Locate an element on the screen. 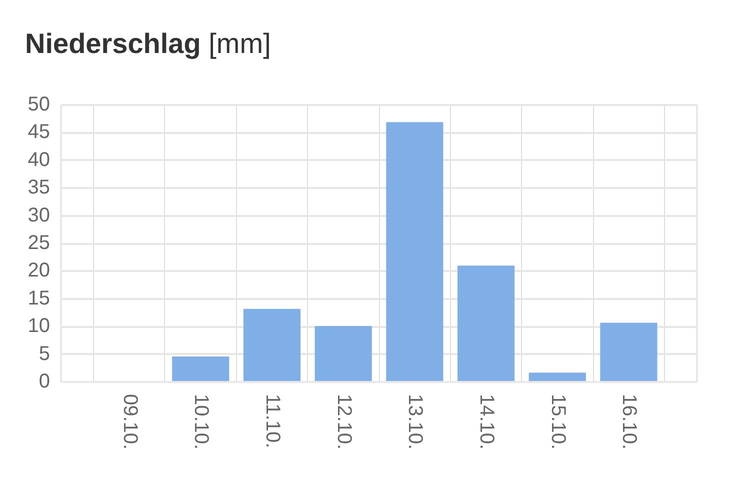  x-tick-label: 12.10. is located at coordinates (343, 422).